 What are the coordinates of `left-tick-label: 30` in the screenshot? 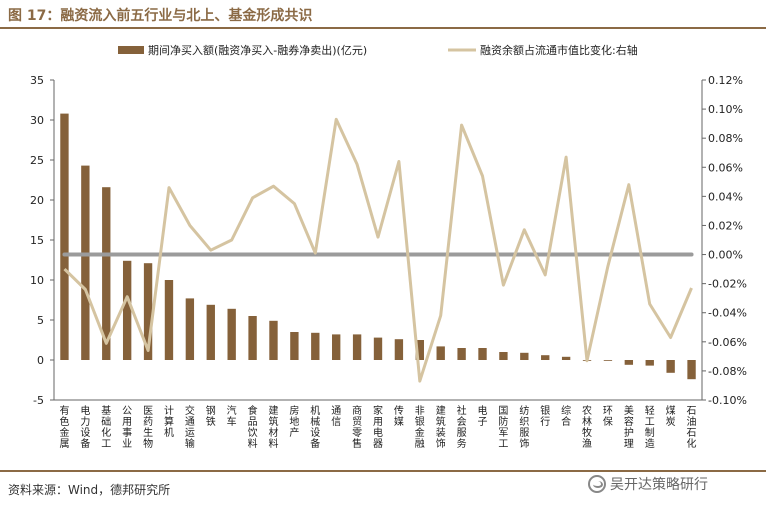 It's located at (37, 120).